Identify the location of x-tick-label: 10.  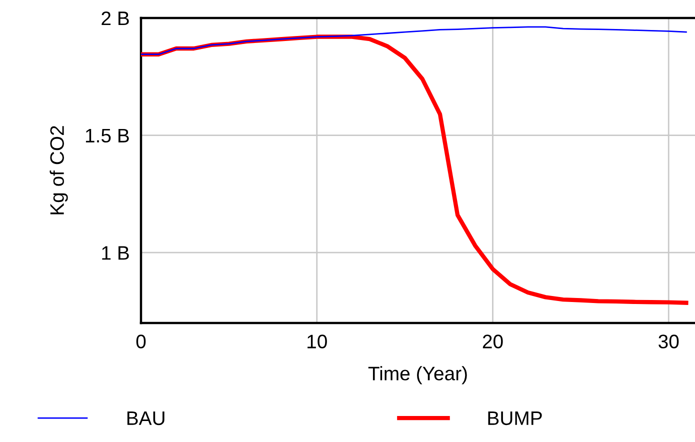
(317, 341).